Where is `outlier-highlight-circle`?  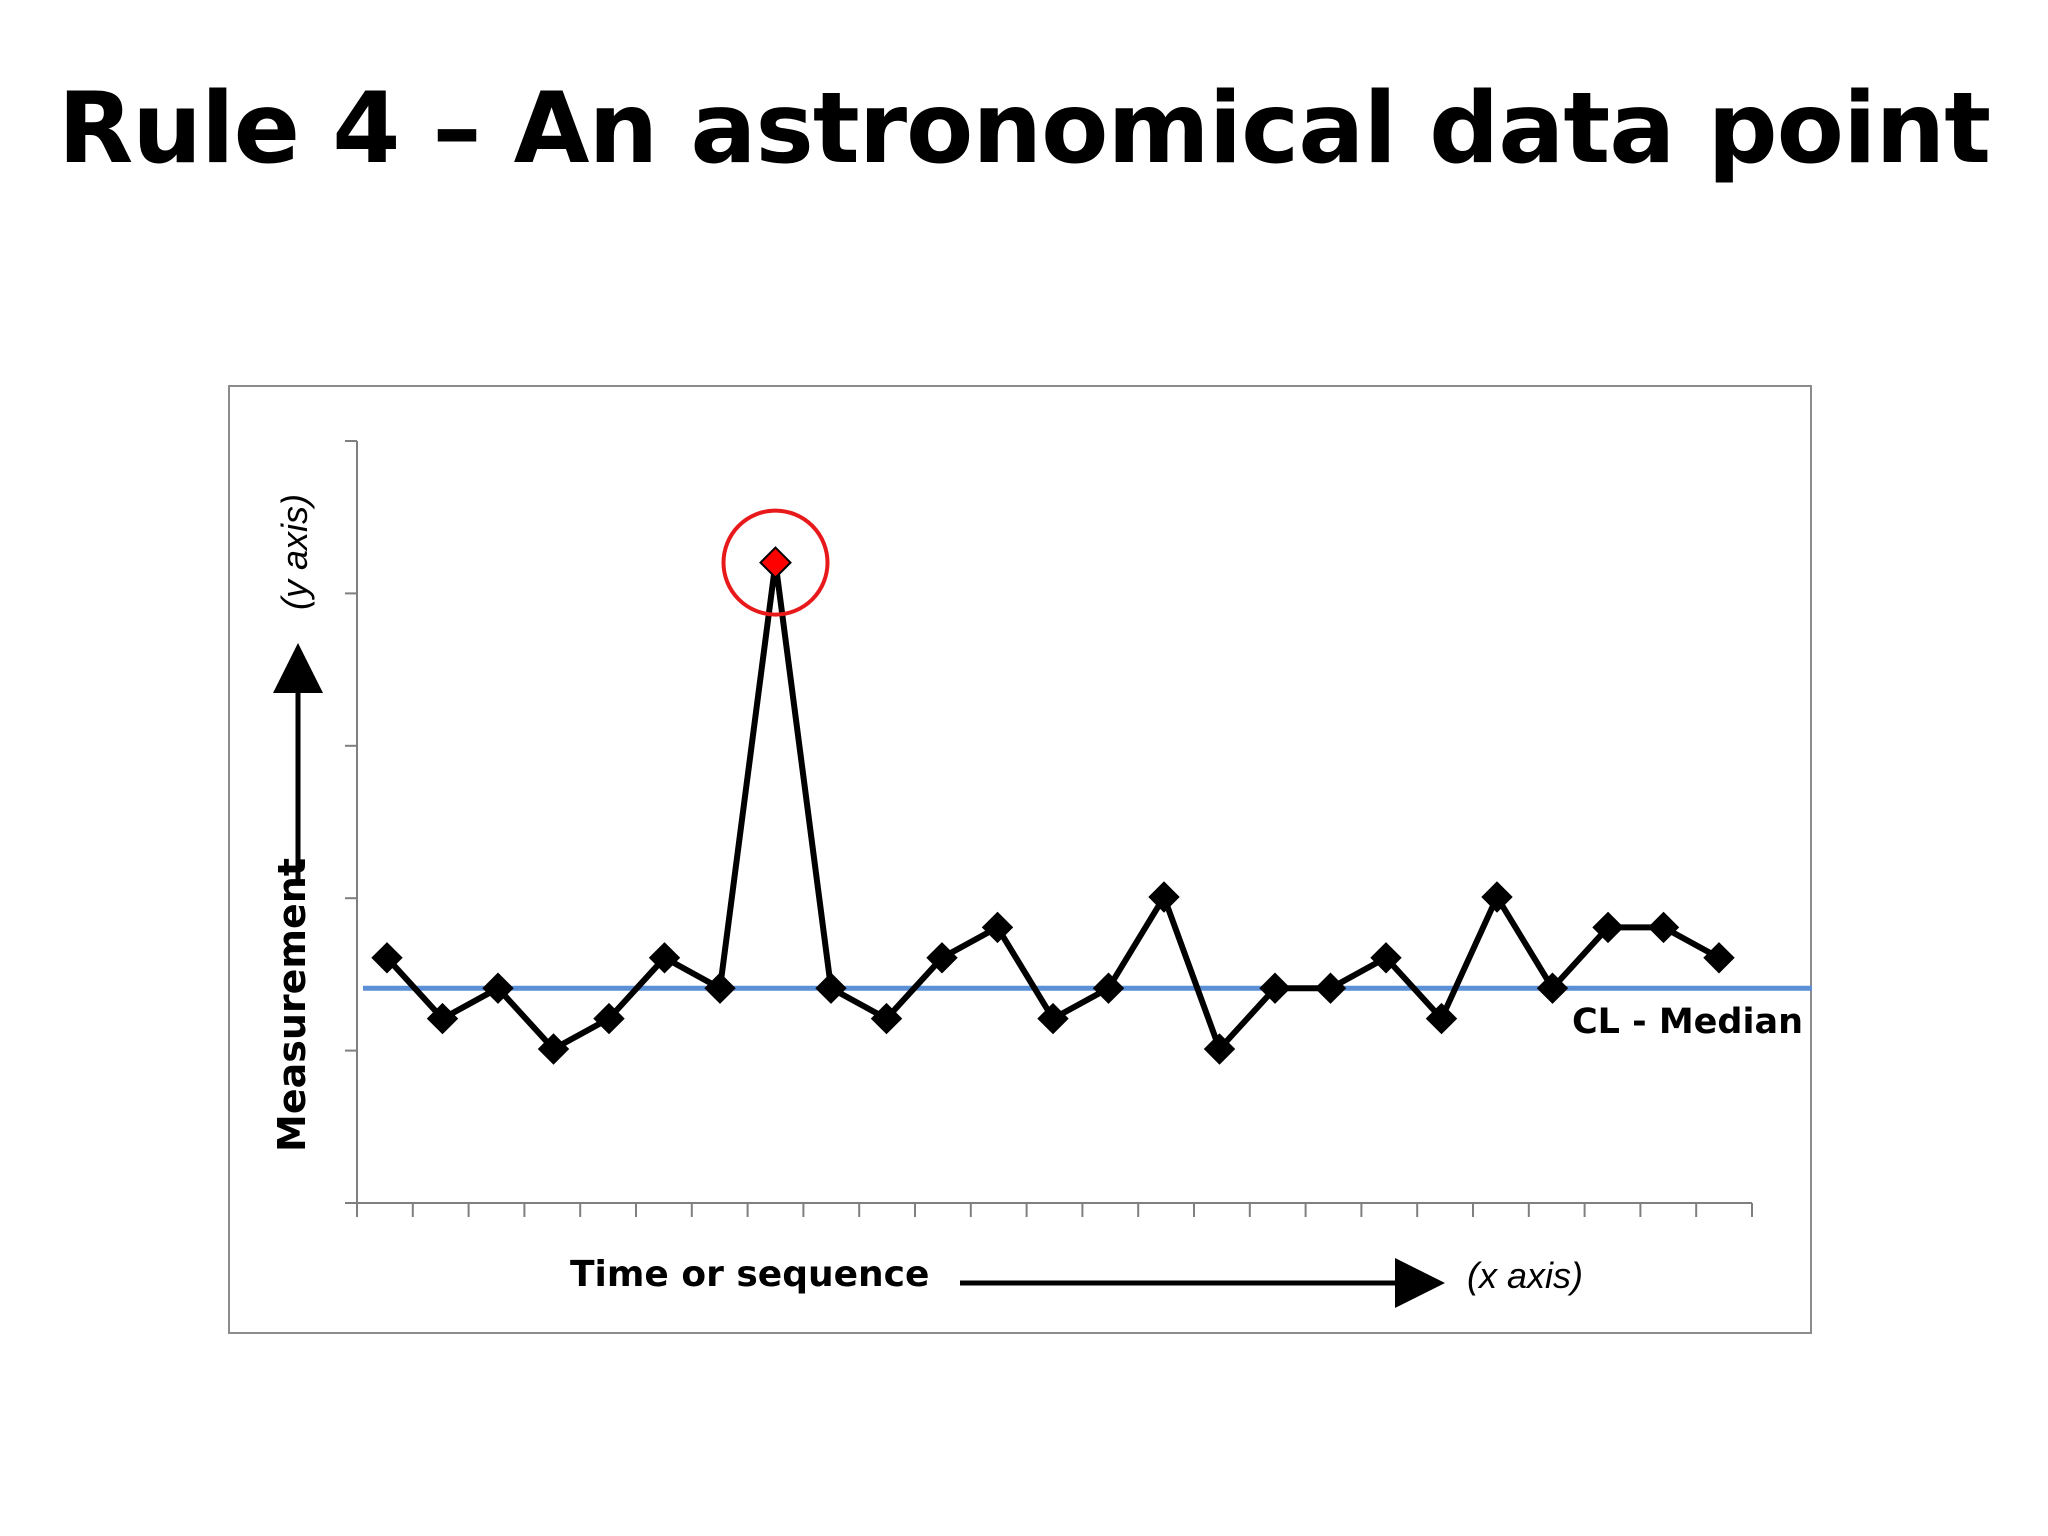 outlier-highlight-circle is located at coordinates (775, 562).